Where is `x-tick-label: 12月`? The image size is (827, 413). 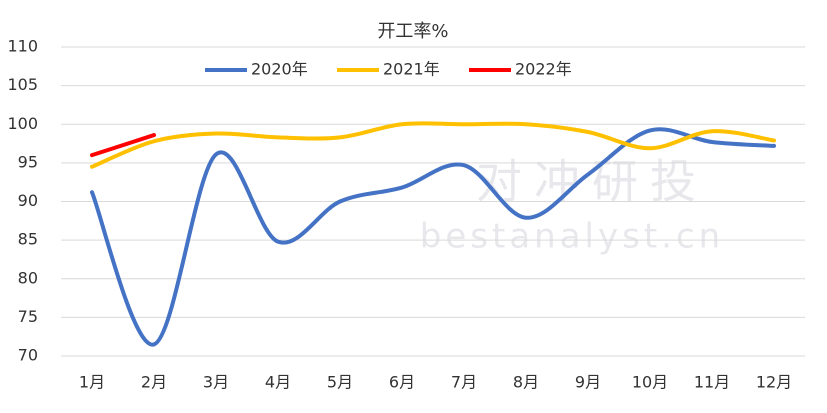
x-tick-label: 12月 is located at coordinates (774, 382).